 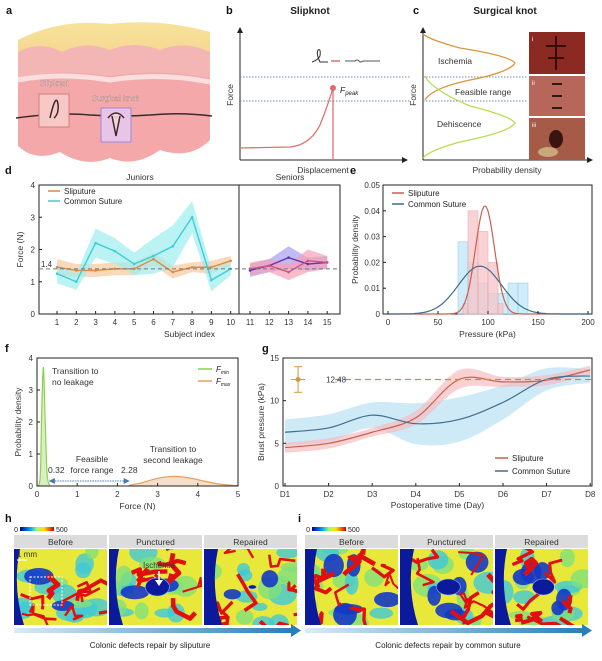 What do you see at coordinates (173, 322) in the screenshot?
I see `x-tick-label: 7` at bounding box center [173, 322].